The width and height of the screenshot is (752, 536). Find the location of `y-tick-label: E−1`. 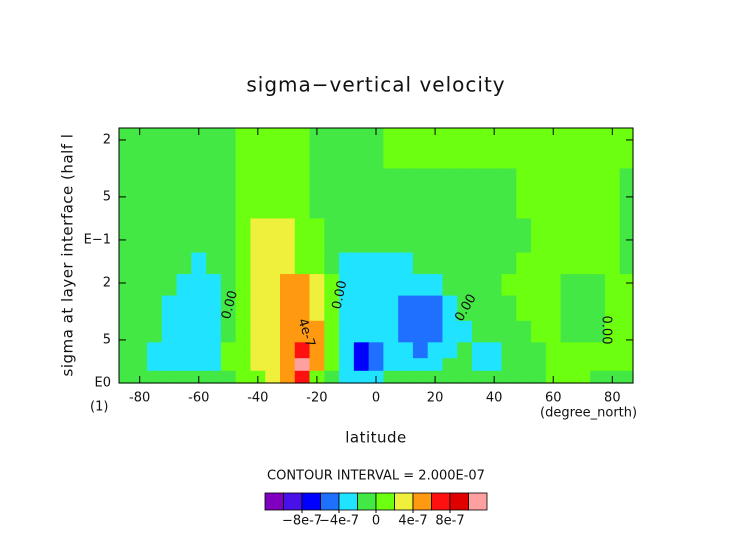

y-tick-label: E−1 is located at coordinates (97, 239).